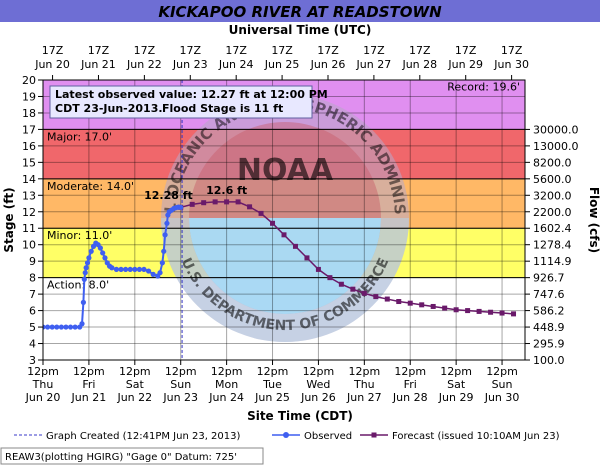  What do you see at coordinates (9, 219) in the screenshot?
I see `y-axis-title: Stage (ft)` at bounding box center [9, 219].